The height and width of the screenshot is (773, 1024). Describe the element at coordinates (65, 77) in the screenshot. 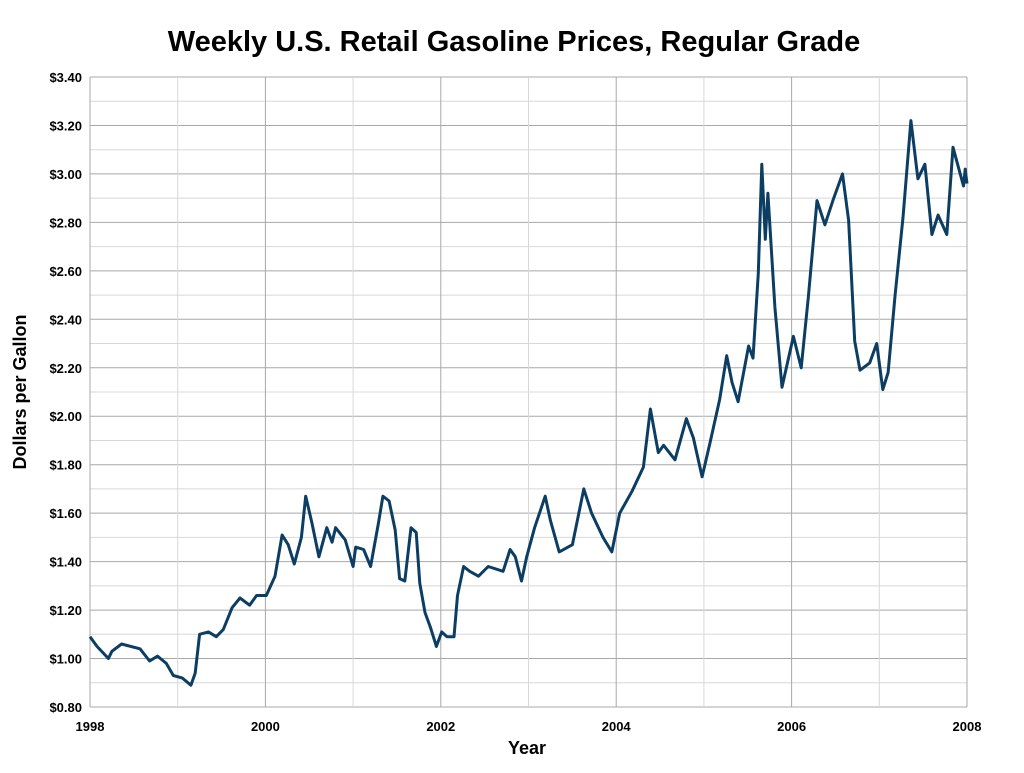

I see `y-tick-label: $3.40` at that location.